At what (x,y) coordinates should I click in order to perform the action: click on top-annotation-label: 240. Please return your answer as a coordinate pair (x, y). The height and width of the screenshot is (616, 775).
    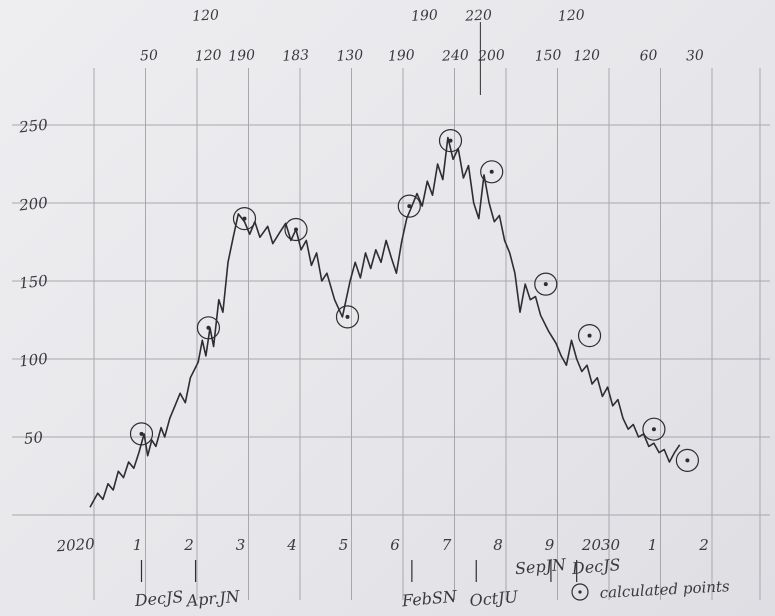
    Looking at the image, I should click on (455, 55).